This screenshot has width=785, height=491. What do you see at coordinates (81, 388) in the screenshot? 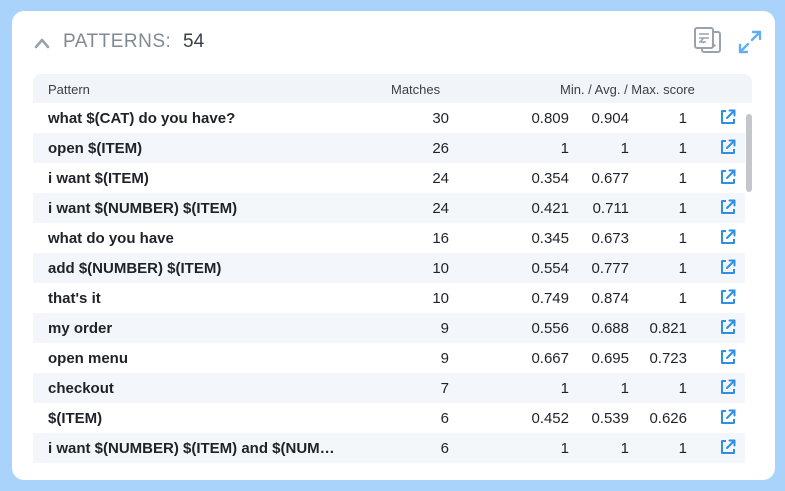
I see `pattern-cell: checkout` at bounding box center [81, 388].